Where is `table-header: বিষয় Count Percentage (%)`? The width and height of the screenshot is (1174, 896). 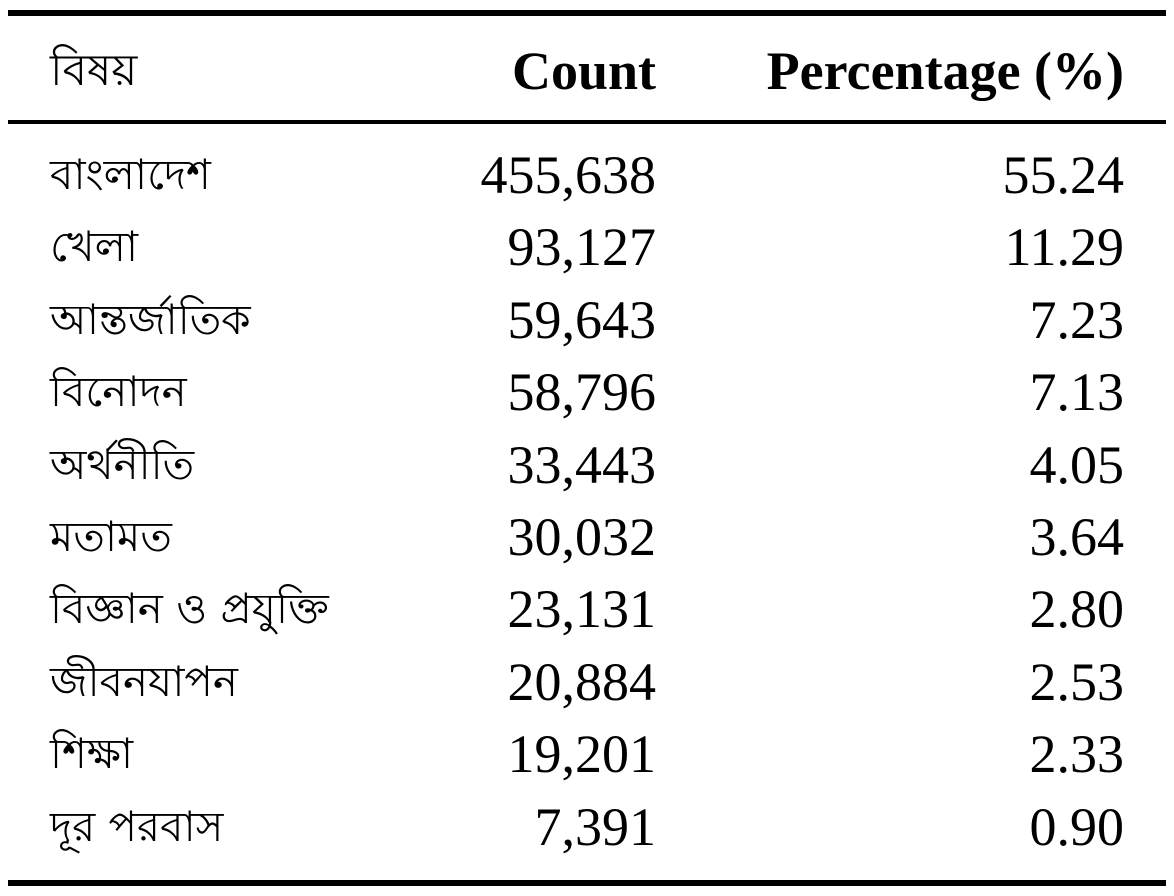 table-header: বিষয় Count Percentage (%) is located at coordinates (587, 71).